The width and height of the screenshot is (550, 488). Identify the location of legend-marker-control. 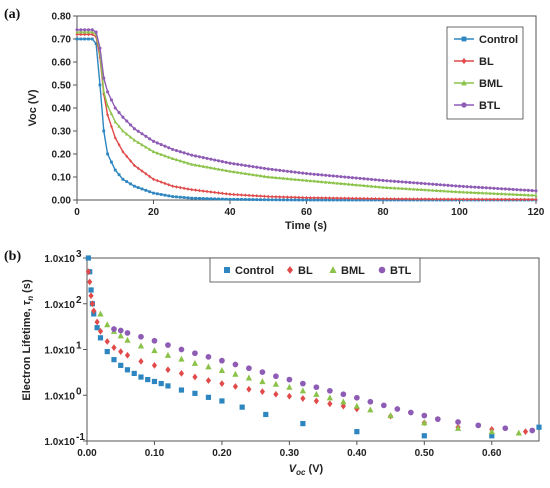
(464, 39).